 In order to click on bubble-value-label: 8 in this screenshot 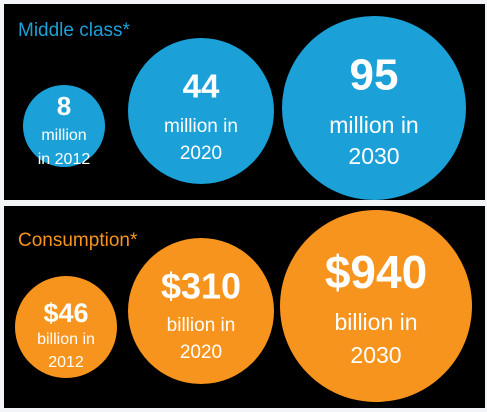, I will do `click(64, 106)`.